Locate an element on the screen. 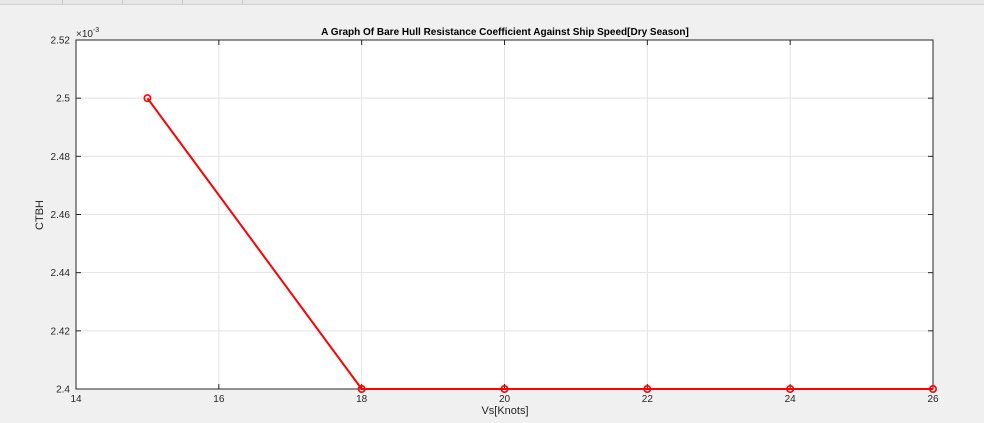 This screenshot has width=984, height=423. toolbar-strip is located at coordinates (492, 2).